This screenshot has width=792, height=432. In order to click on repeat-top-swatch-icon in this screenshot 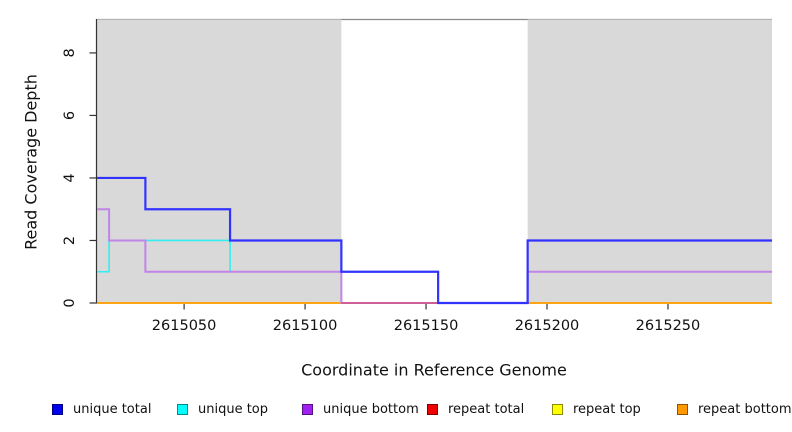, I will do `click(557, 409)`.